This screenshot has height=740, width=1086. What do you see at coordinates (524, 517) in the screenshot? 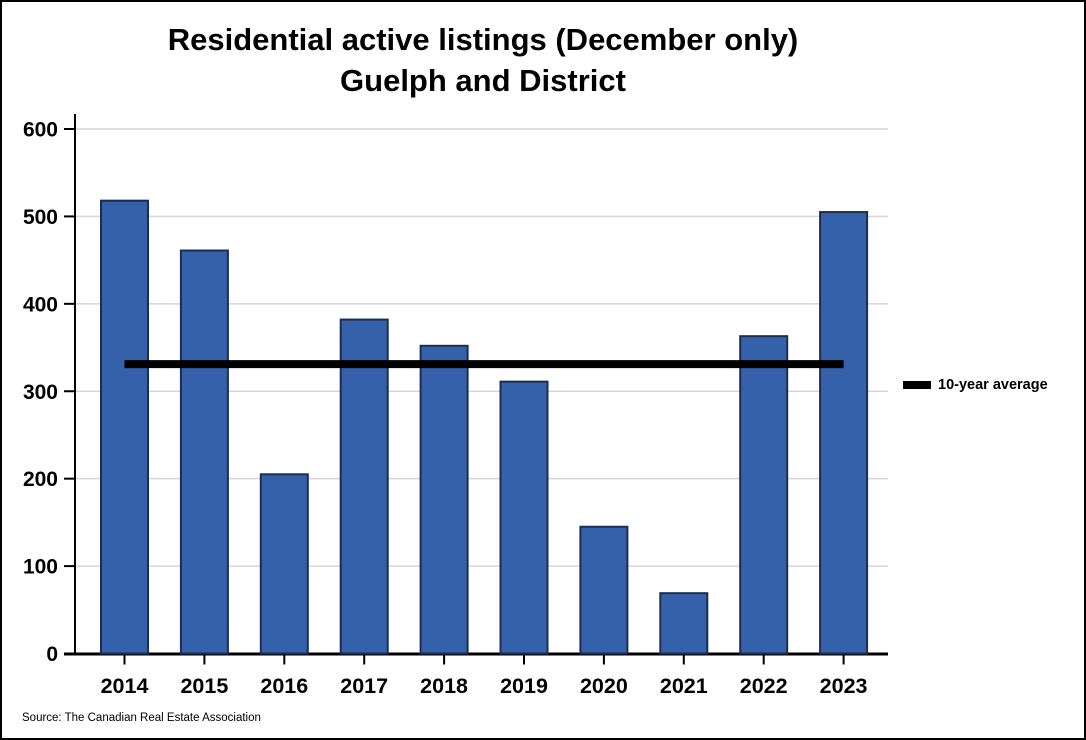
I see `bar-2019` at bounding box center [524, 517].